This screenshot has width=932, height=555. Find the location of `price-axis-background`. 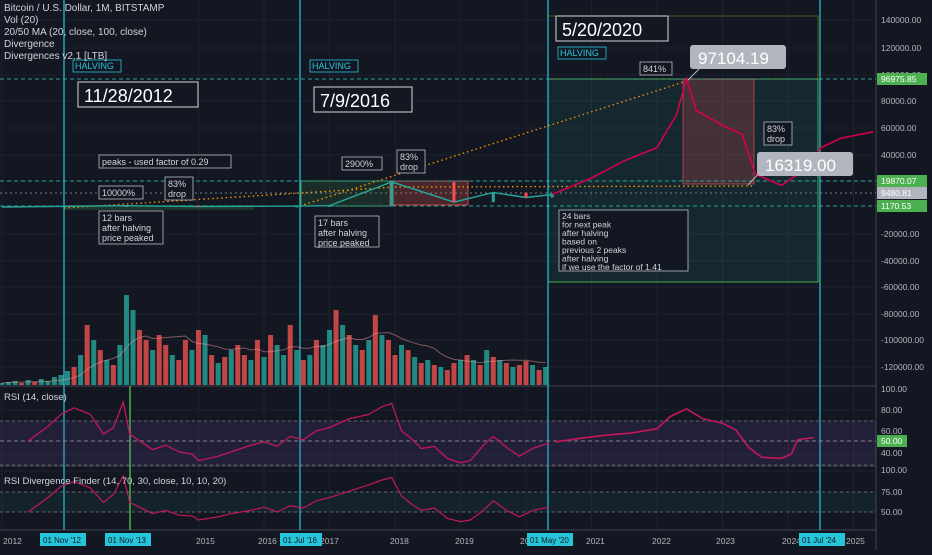

price-axis-background is located at coordinates (904, 275).